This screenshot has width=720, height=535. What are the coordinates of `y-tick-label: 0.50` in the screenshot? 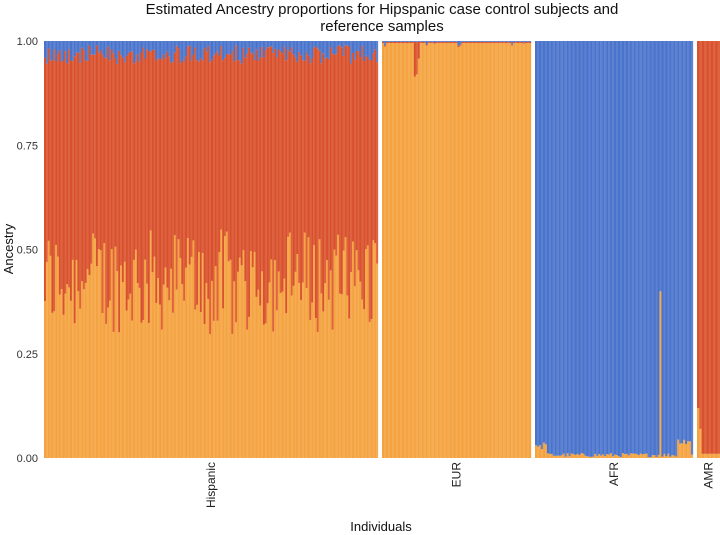 It's located at (27, 251).